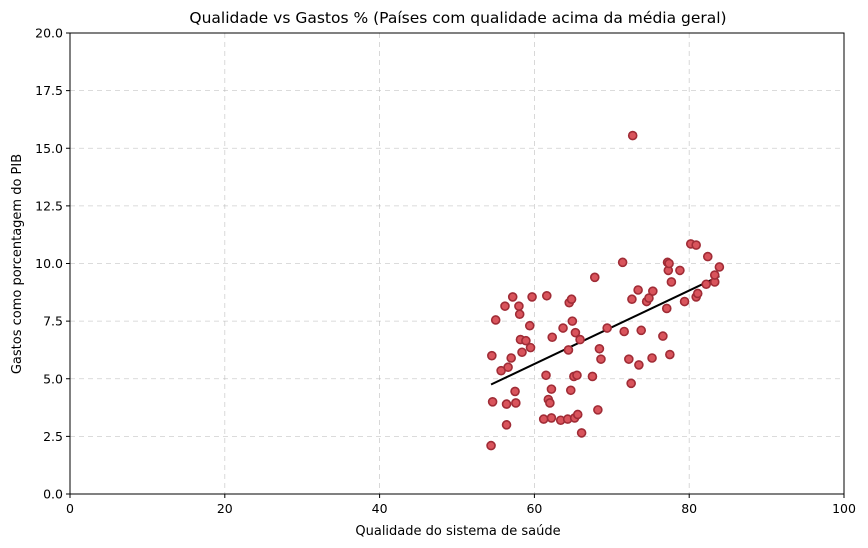  What do you see at coordinates (53, 321) in the screenshot?
I see `y-tick-label: 7.5` at bounding box center [53, 321].